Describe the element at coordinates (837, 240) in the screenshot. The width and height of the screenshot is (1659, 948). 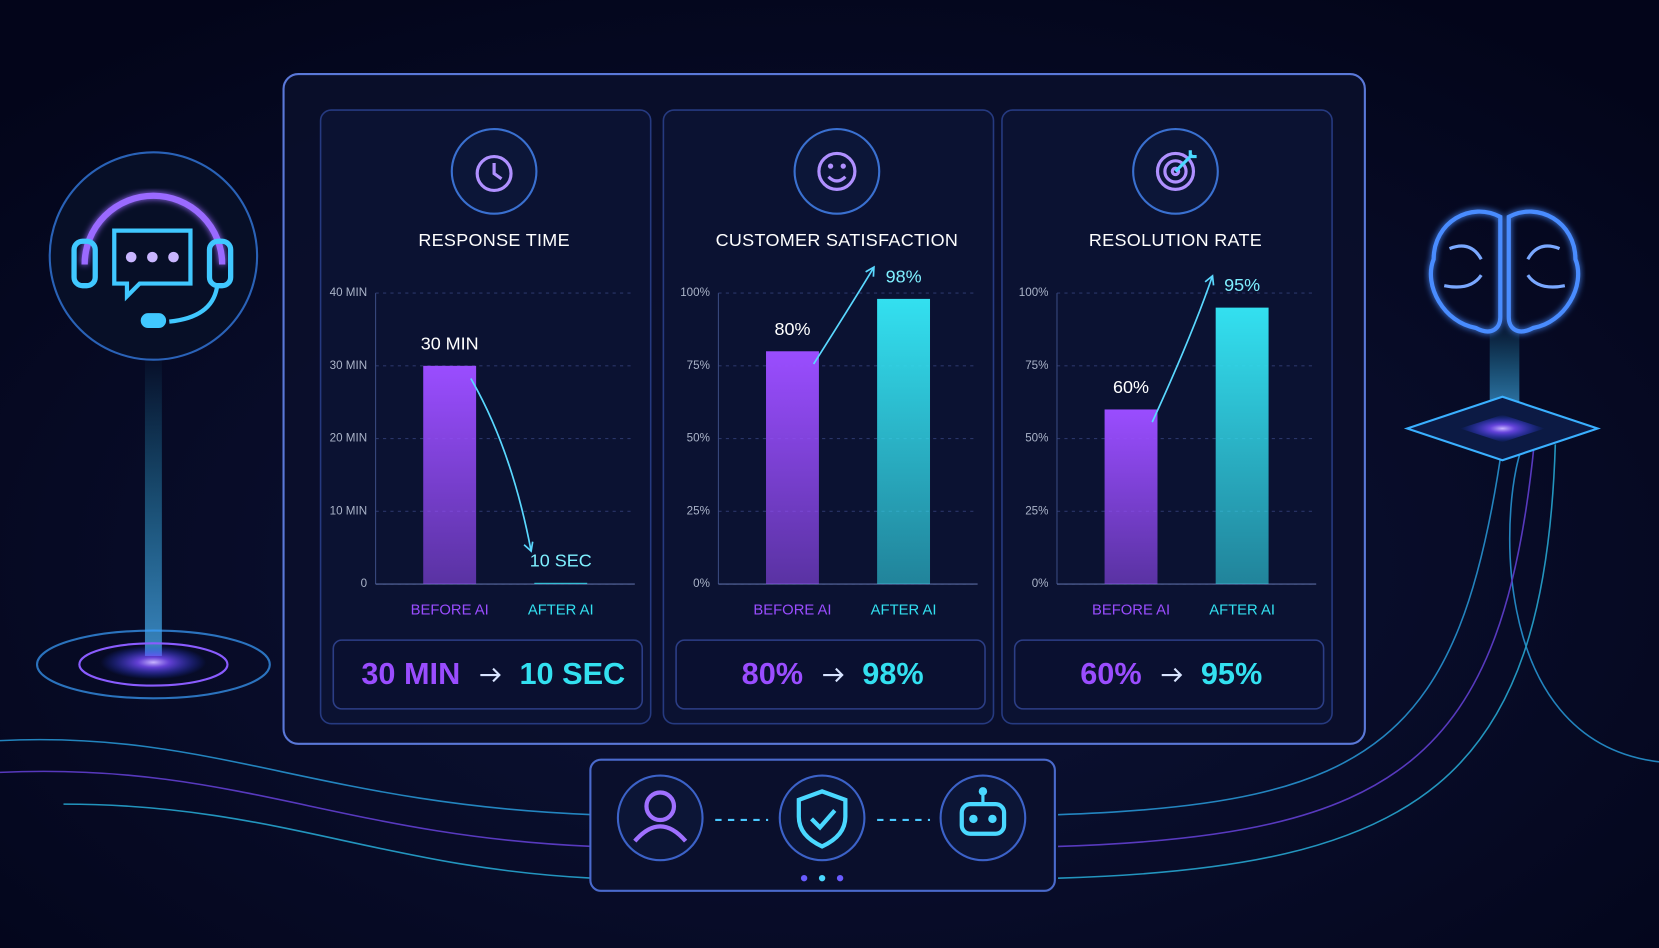
I see `chart-title: CUSTOMER SATISFACTION` at that location.